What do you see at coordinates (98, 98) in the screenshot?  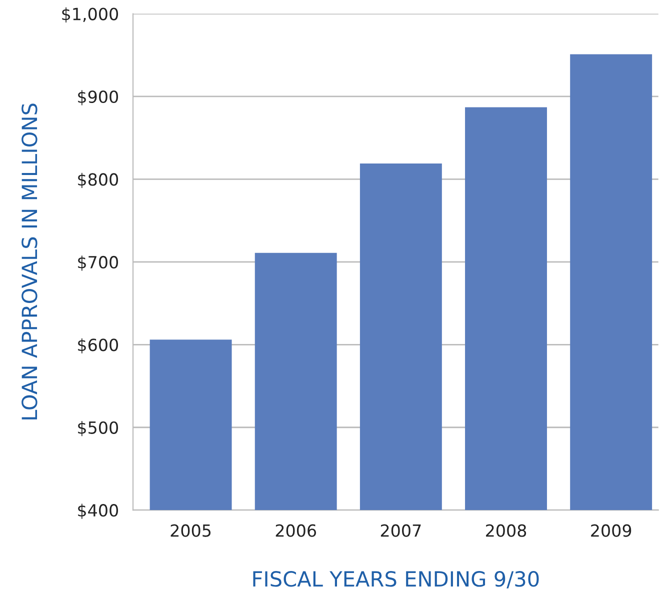 I see `y-tick-label: $900` at bounding box center [98, 98].